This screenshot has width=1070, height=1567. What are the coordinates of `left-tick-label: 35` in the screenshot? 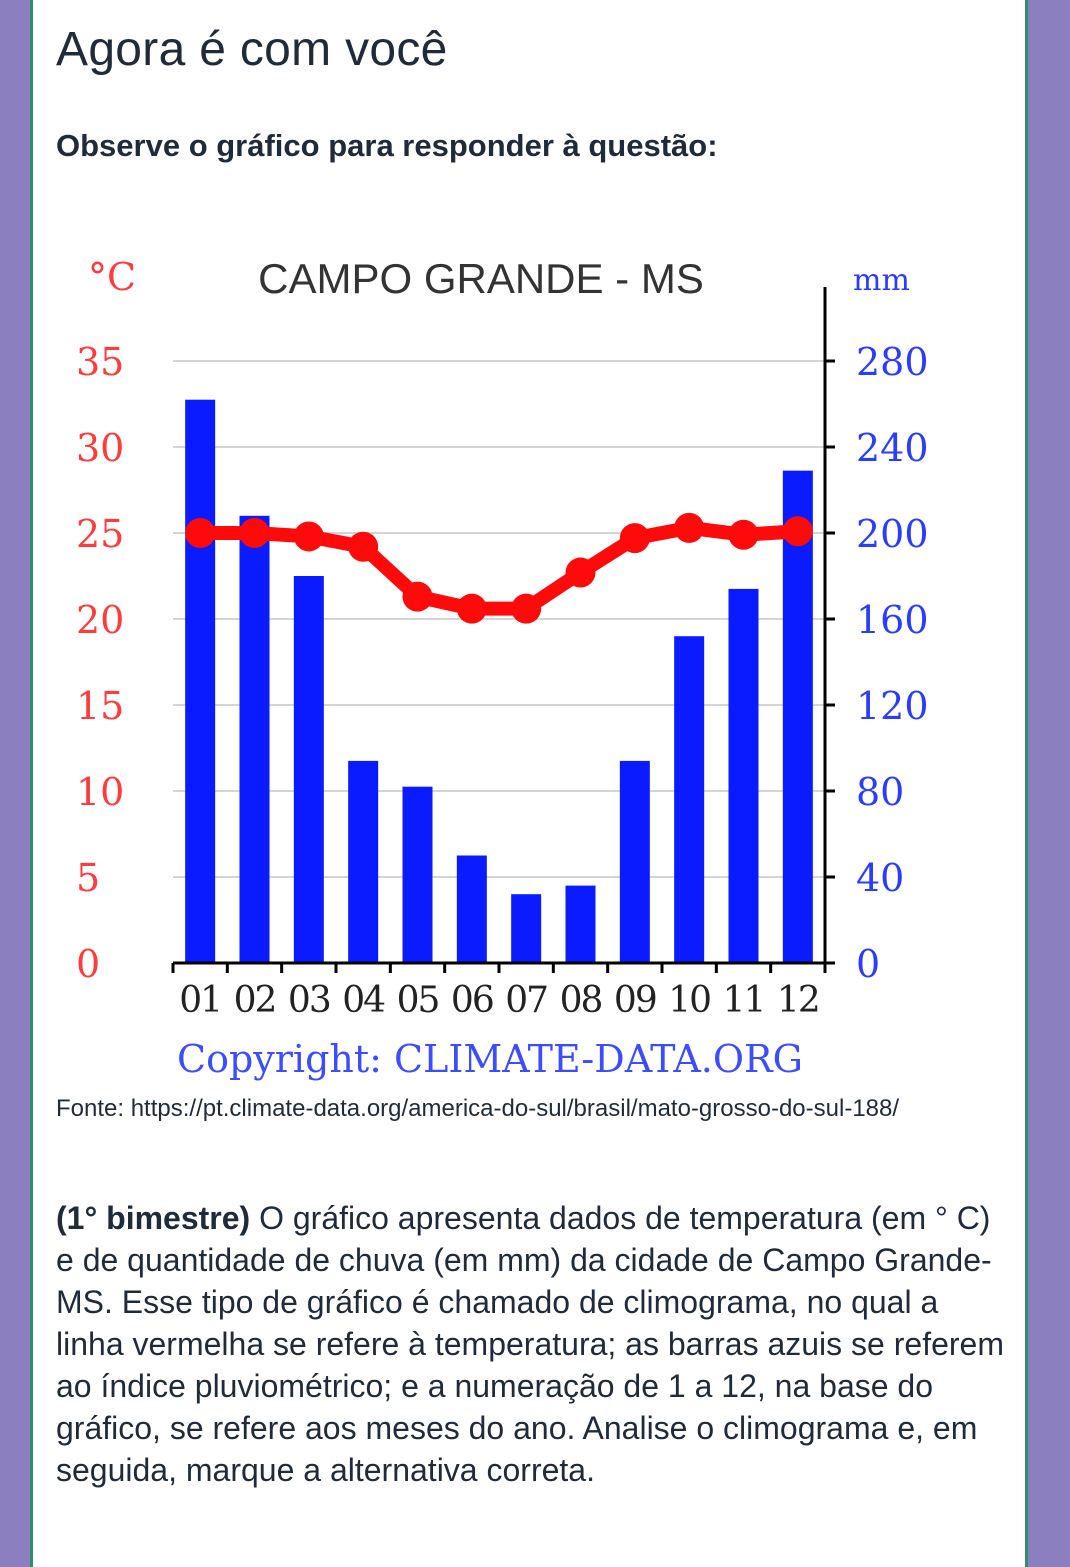 It's located at (100, 362).